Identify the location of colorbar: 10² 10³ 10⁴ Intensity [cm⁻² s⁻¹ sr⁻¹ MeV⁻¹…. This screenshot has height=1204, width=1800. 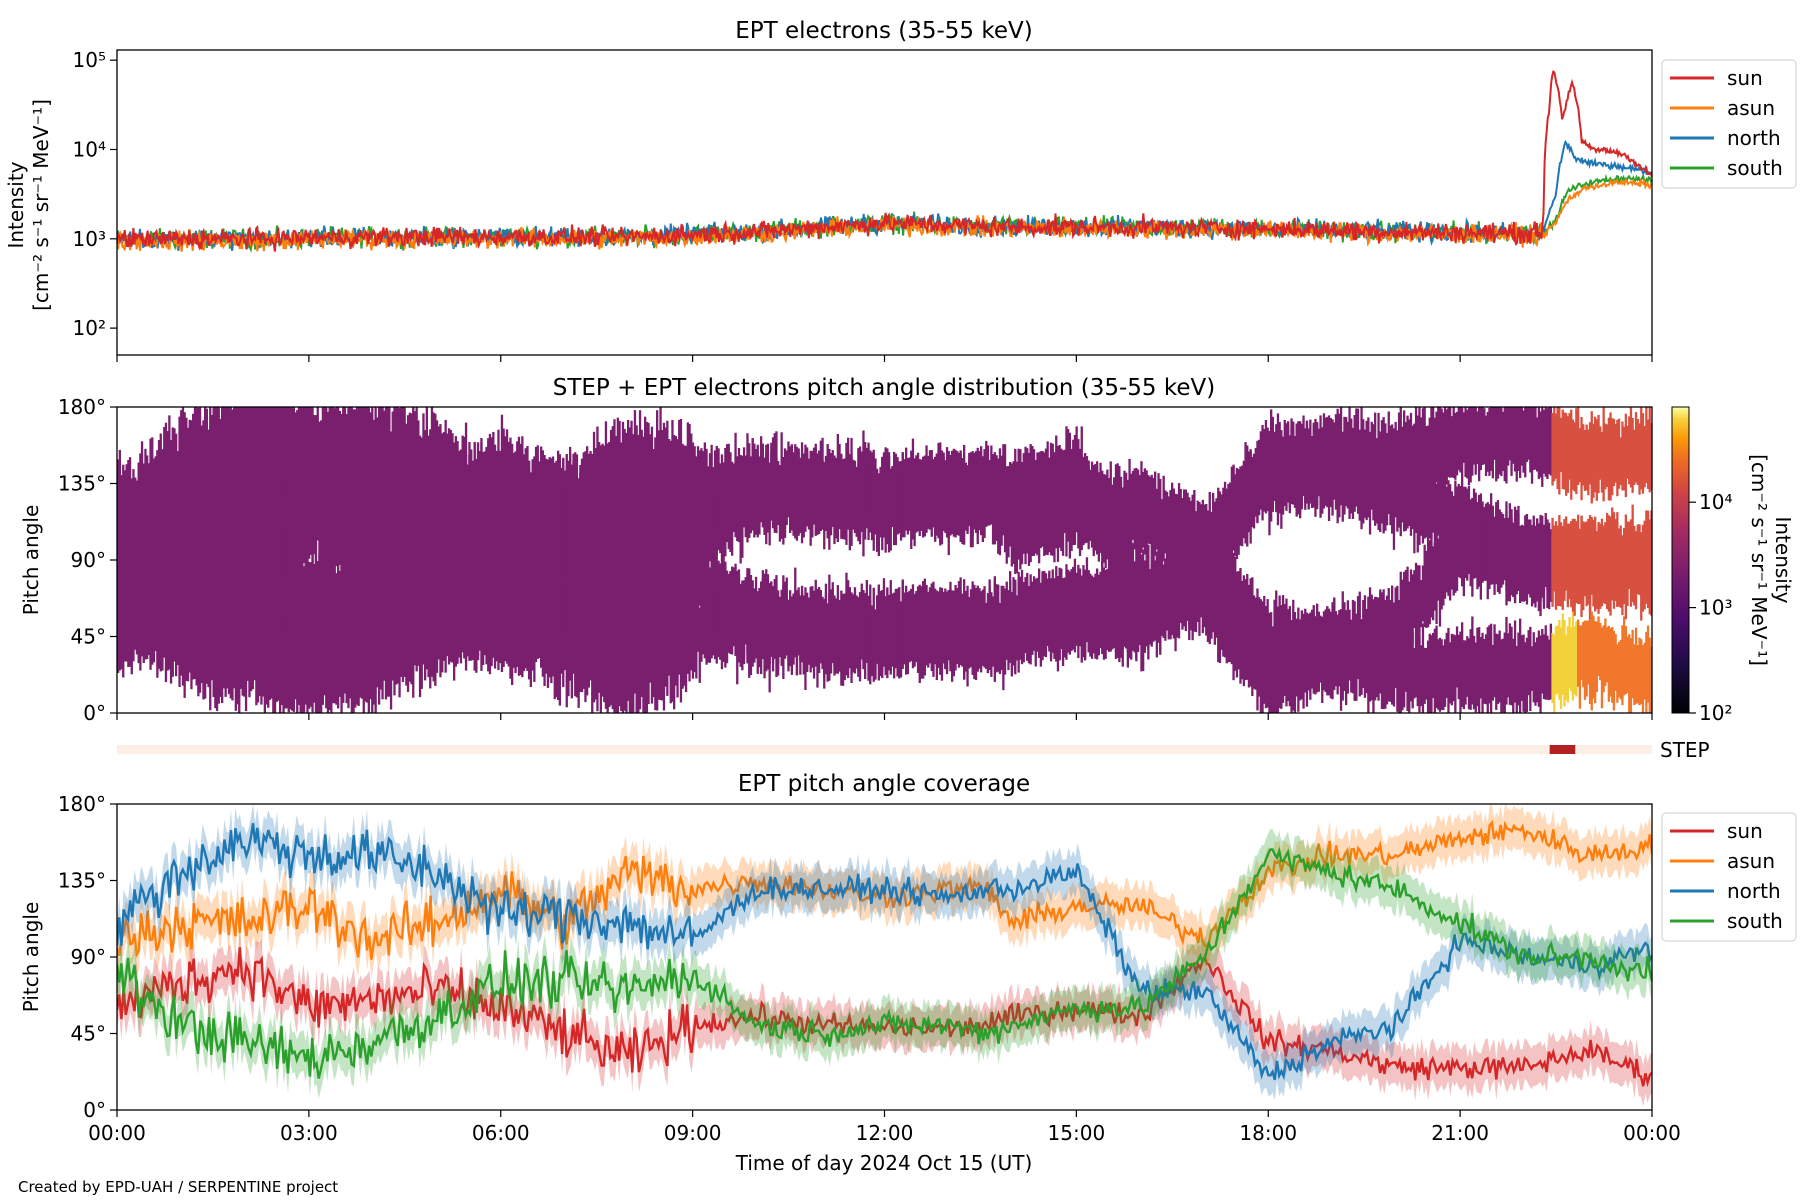
(1733, 565).